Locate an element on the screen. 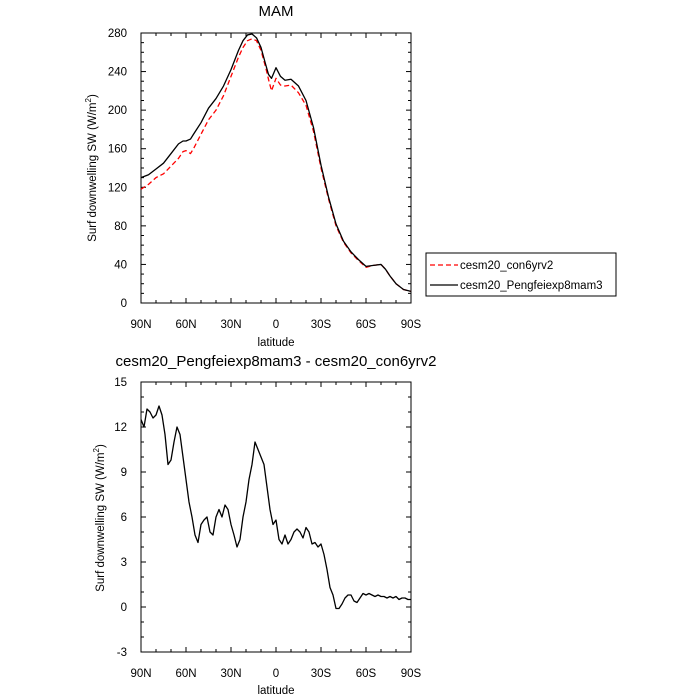 The height and width of the screenshot is (700, 700). top-xtick-label: 0 is located at coordinates (276, 325).